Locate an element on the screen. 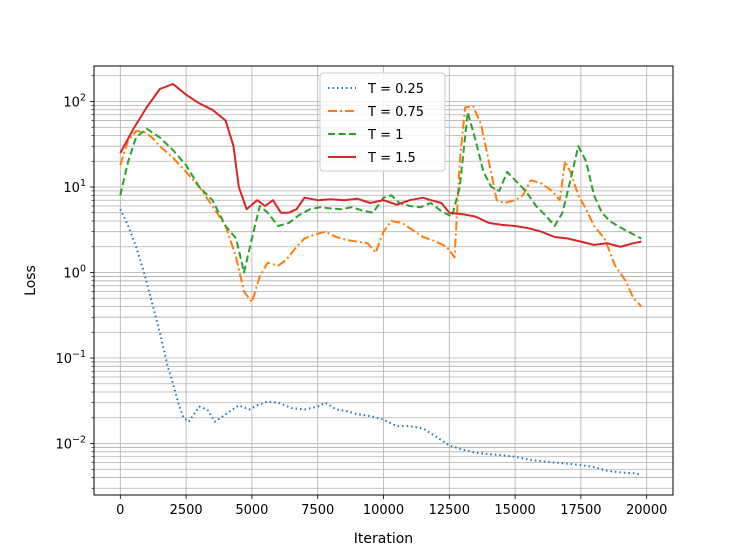 This screenshot has height=559, width=747. x-tick-label: 12500 is located at coordinates (449, 510).